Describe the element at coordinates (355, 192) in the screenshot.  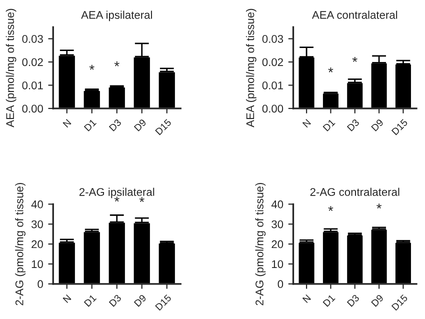
I see `chart-title: 2-AG contralateral` at that location.